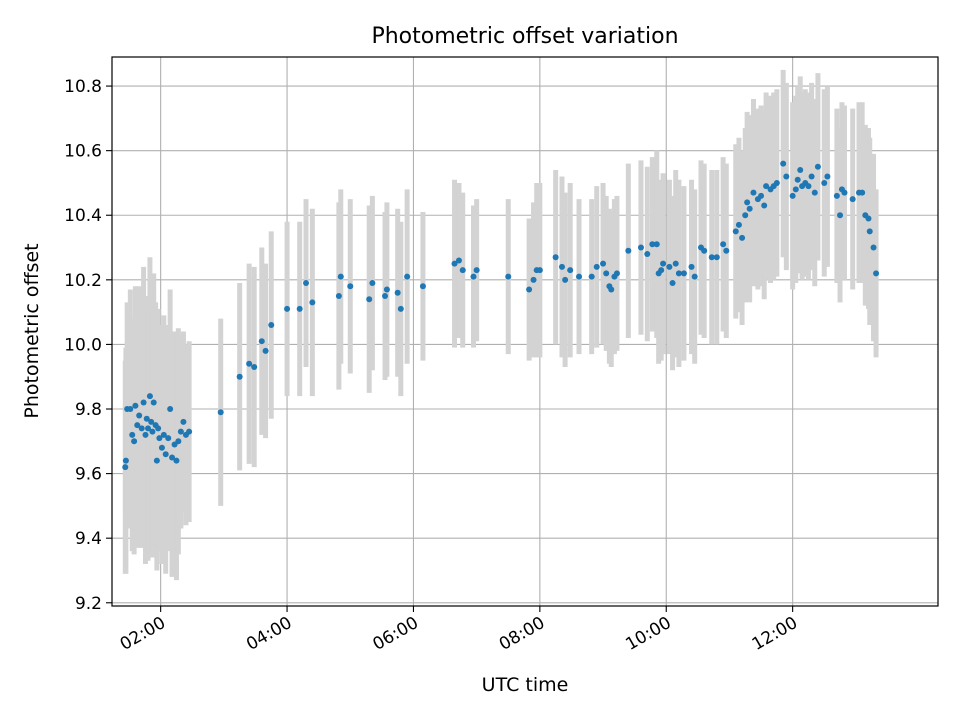  Describe the element at coordinates (88, 345) in the screenshot. I see `y-axis-ticks: 9.2 9.4 9.6 9.8 10.0 10.2 10.4 10.6 10.8` at that location.